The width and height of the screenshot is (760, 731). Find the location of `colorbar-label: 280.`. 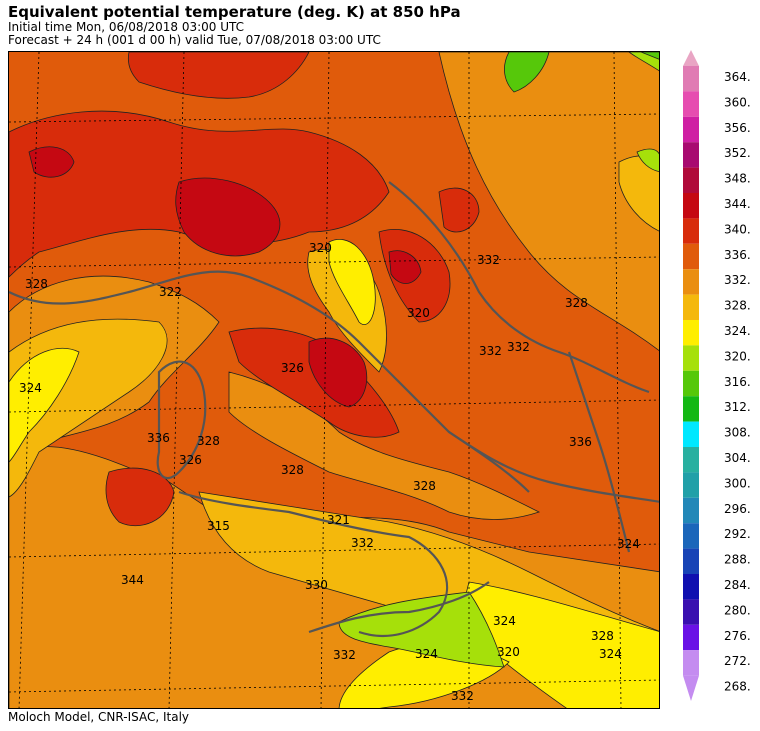

colorbar-label: 280. is located at coordinates (737, 610).